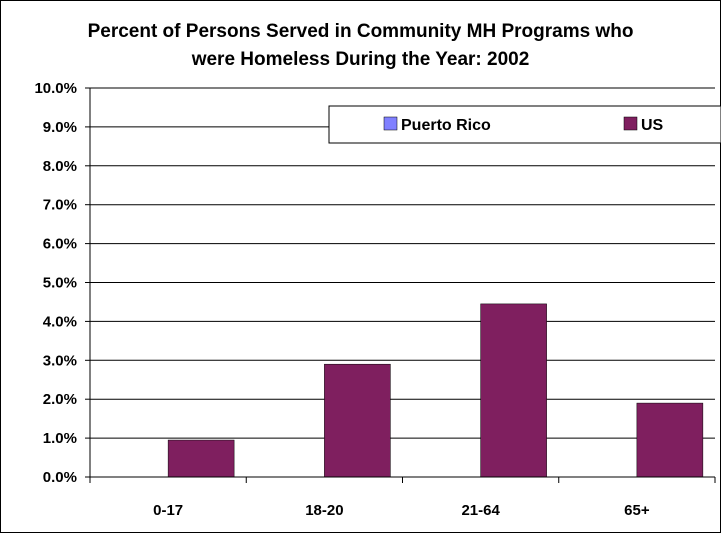 This screenshot has height=533, width=721. What do you see at coordinates (60, 438) in the screenshot?
I see `y-tick-label: 1.0%` at bounding box center [60, 438].